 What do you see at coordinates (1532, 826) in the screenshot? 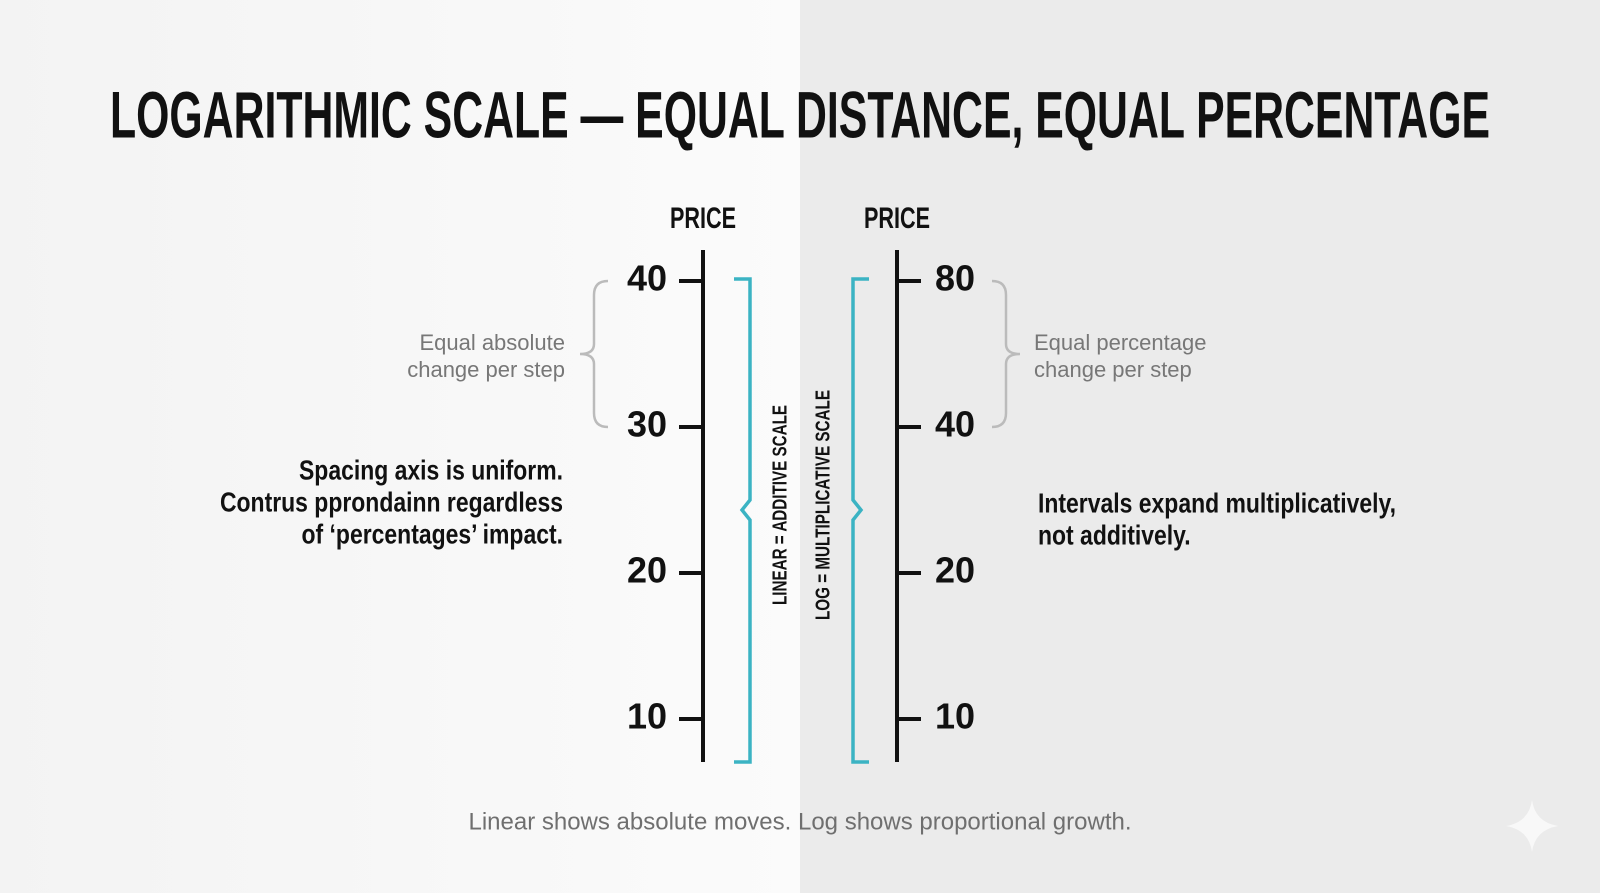
I see `sparkle-icon` at bounding box center [1532, 826].